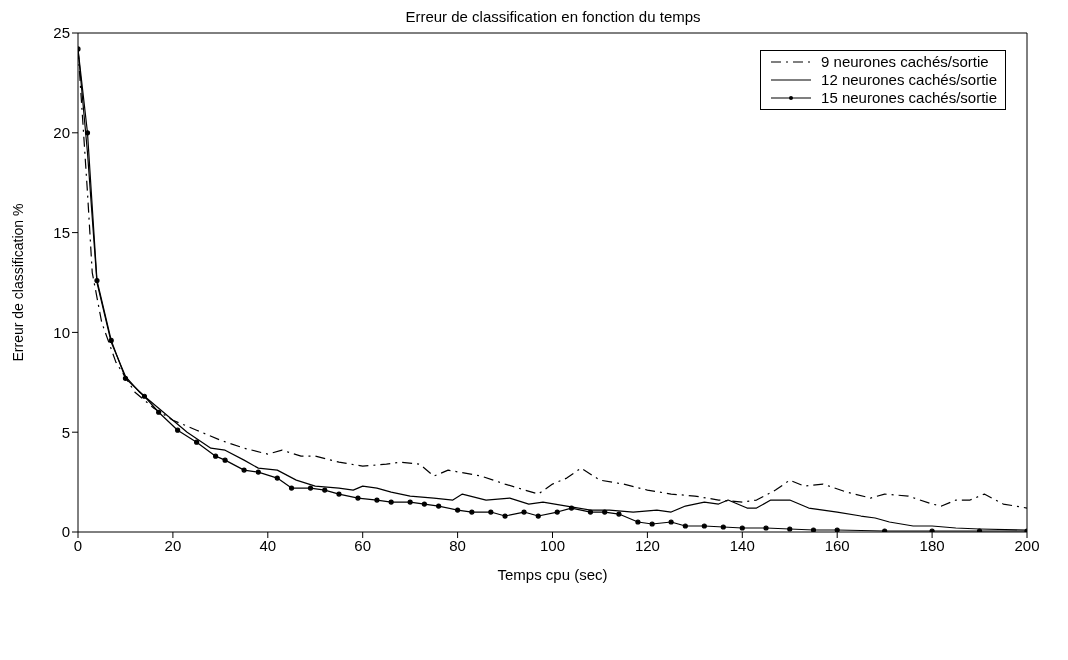 The height and width of the screenshot is (660, 1068). What do you see at coordinates (552, 545) in the screenshot?
I see `x-tick-label: 100` at bounding box center [552, 545].